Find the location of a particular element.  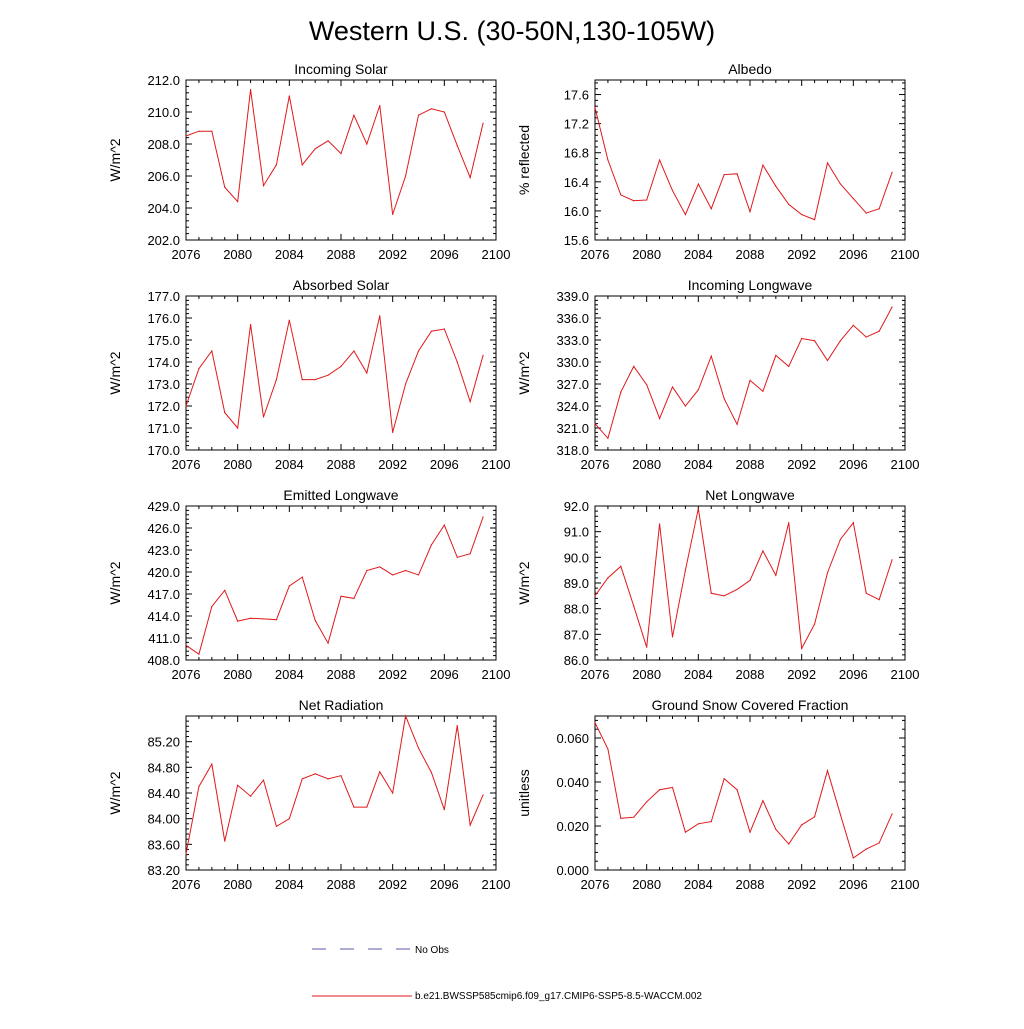

y-tick-label: 170.0 is located at coordinates (163, 450).